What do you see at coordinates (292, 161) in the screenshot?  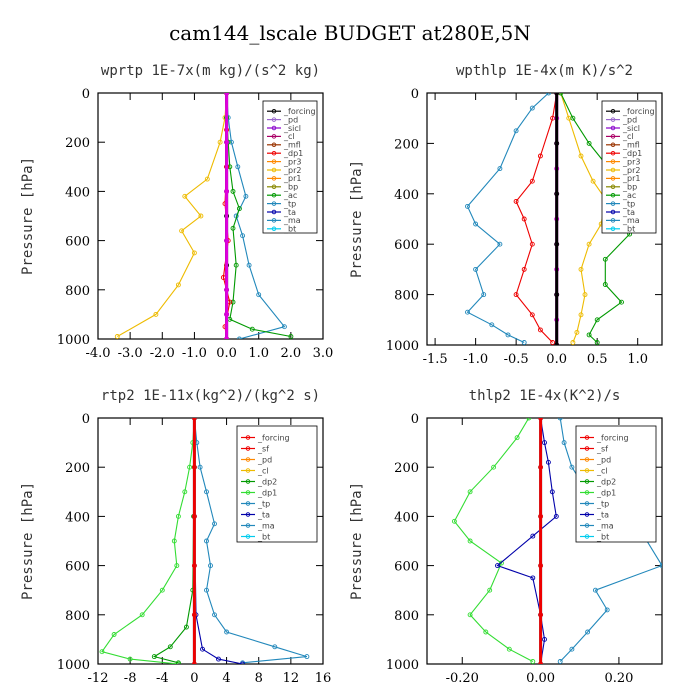 I see `legend-entry: _pr3` at bounding box center [292, 161].